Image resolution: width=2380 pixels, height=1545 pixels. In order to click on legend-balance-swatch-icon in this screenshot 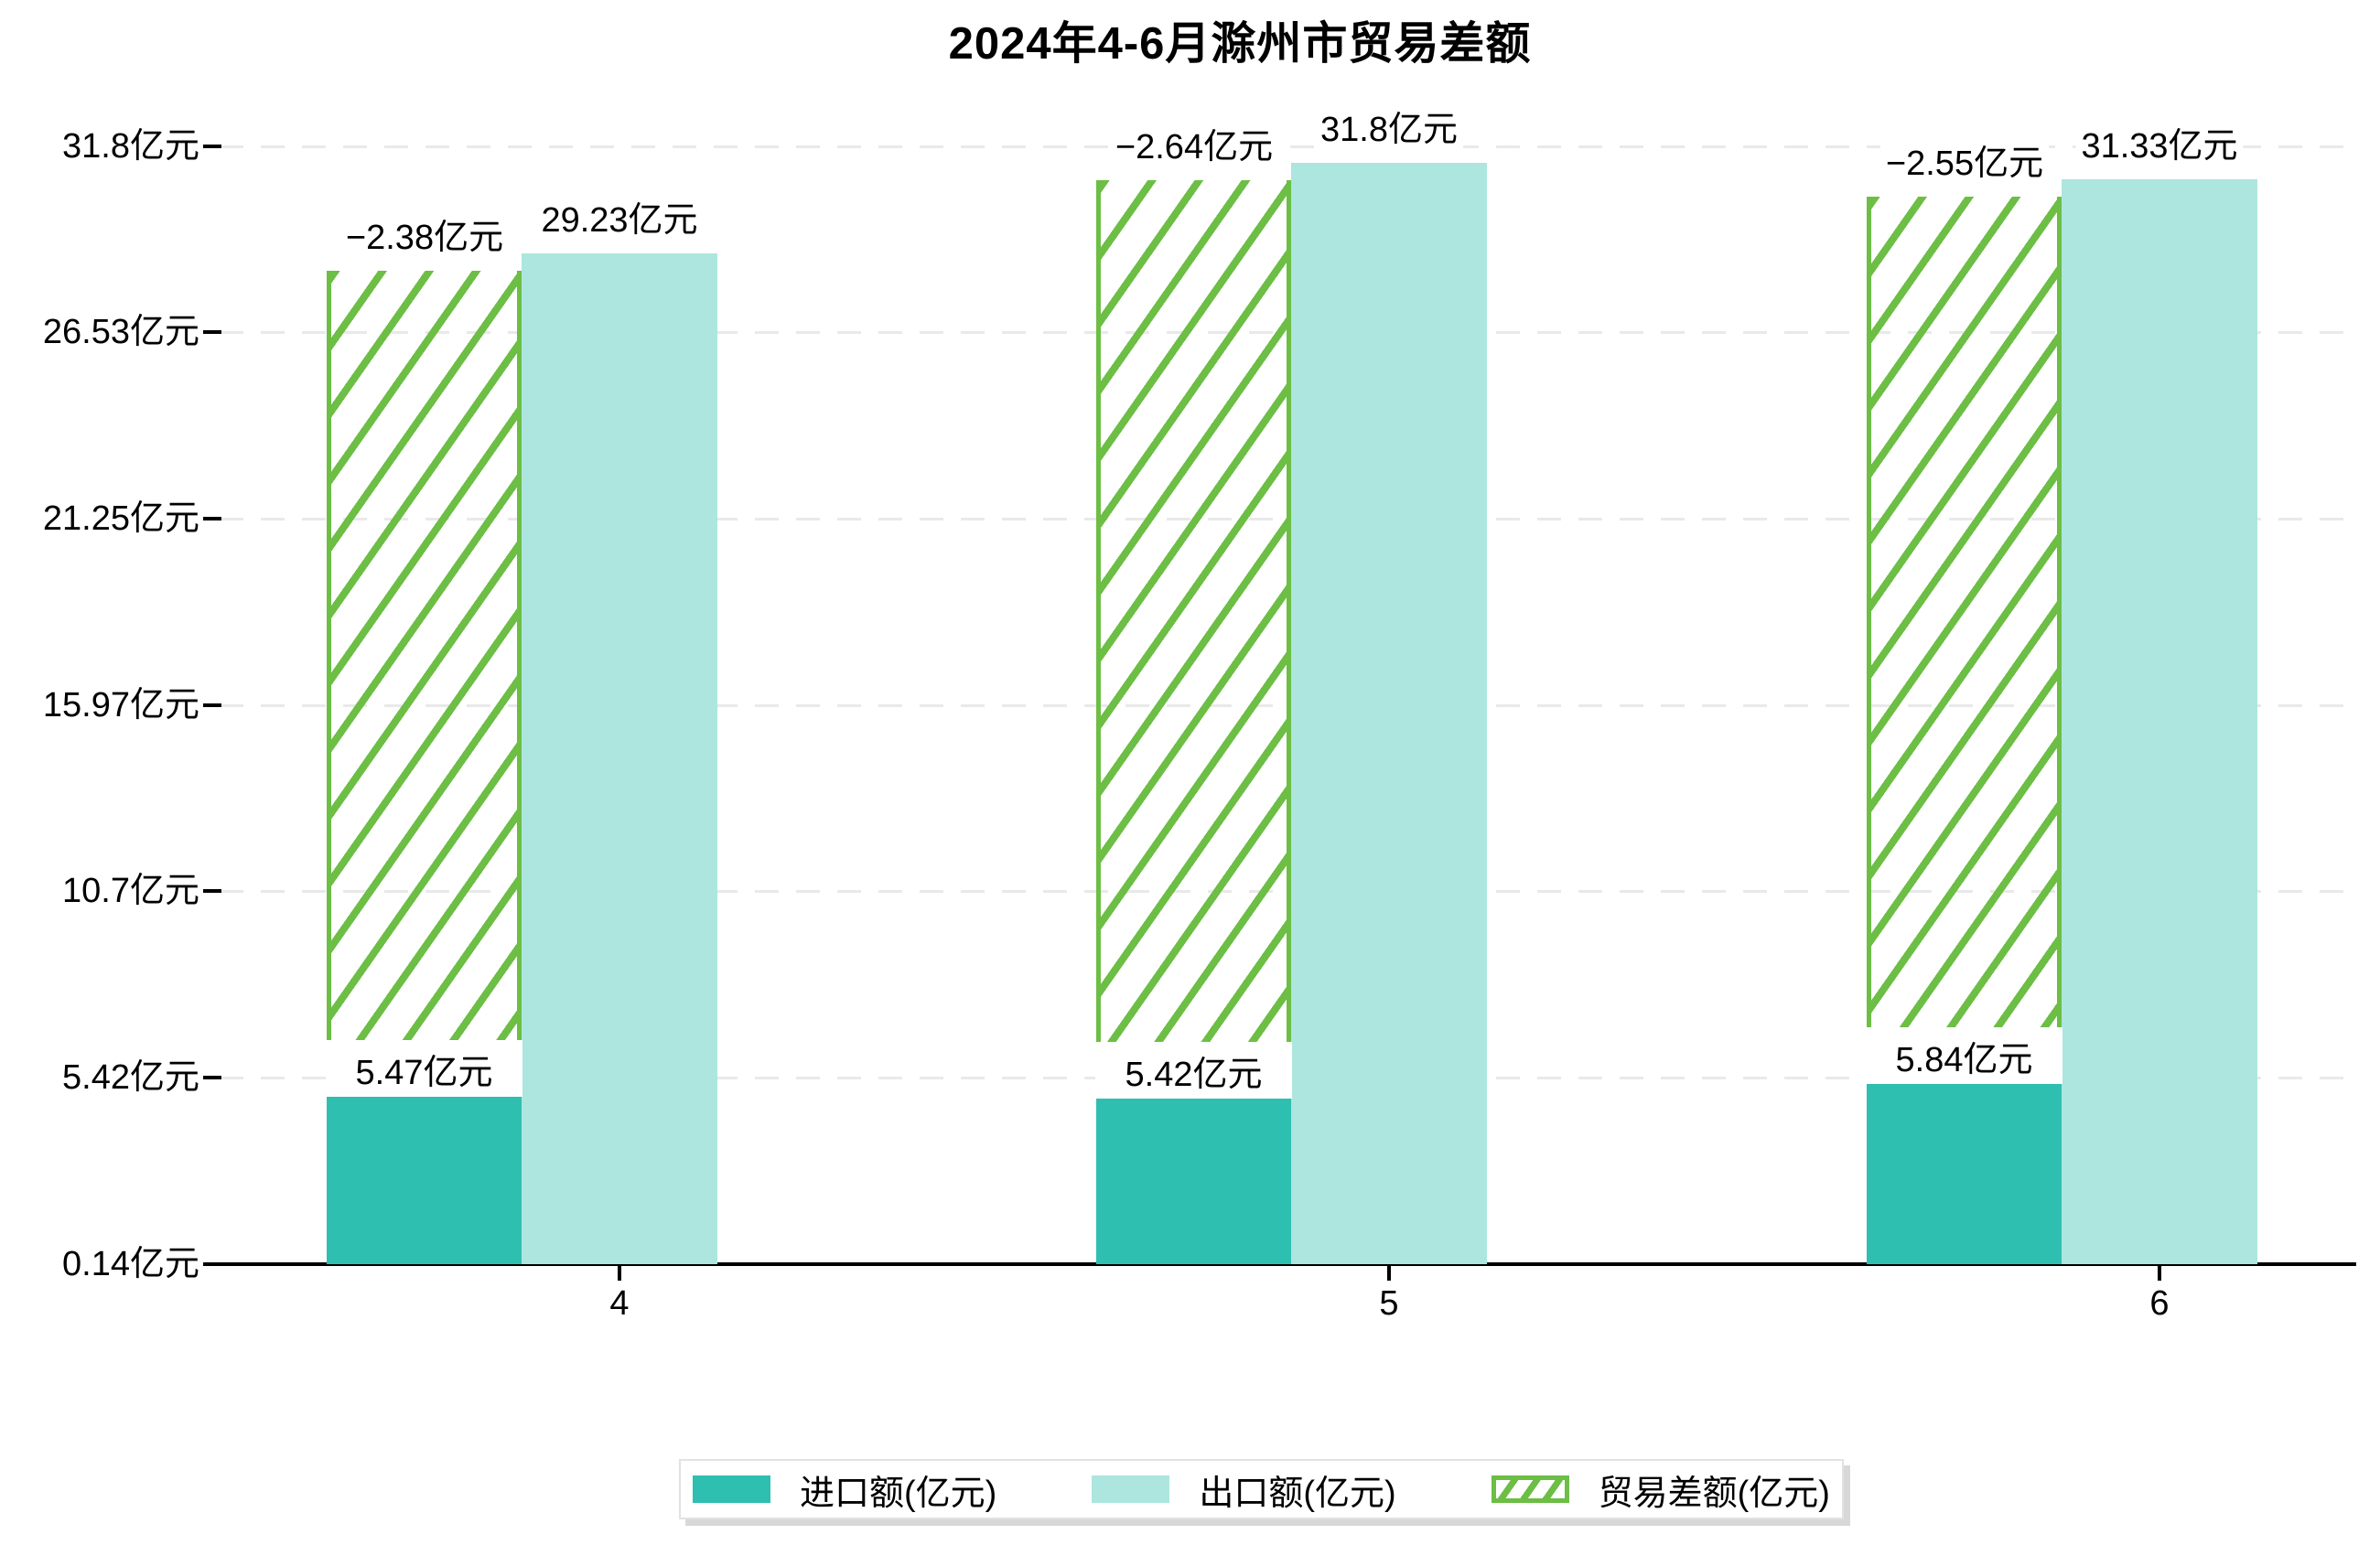, I will do `click(1530, 1489)`.